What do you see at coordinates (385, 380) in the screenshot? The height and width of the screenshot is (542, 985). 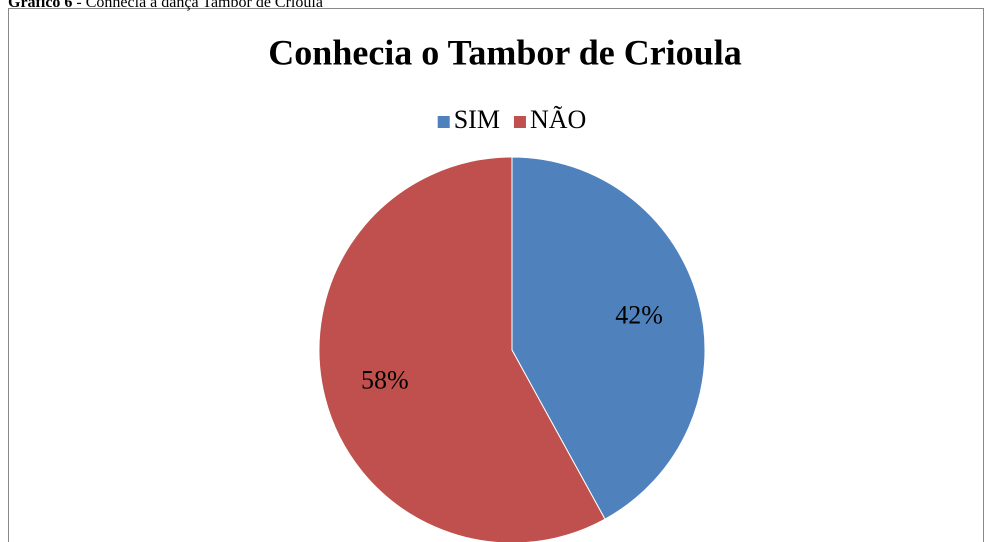 I see `data-label: 58%` at bounding box center [385, 380].